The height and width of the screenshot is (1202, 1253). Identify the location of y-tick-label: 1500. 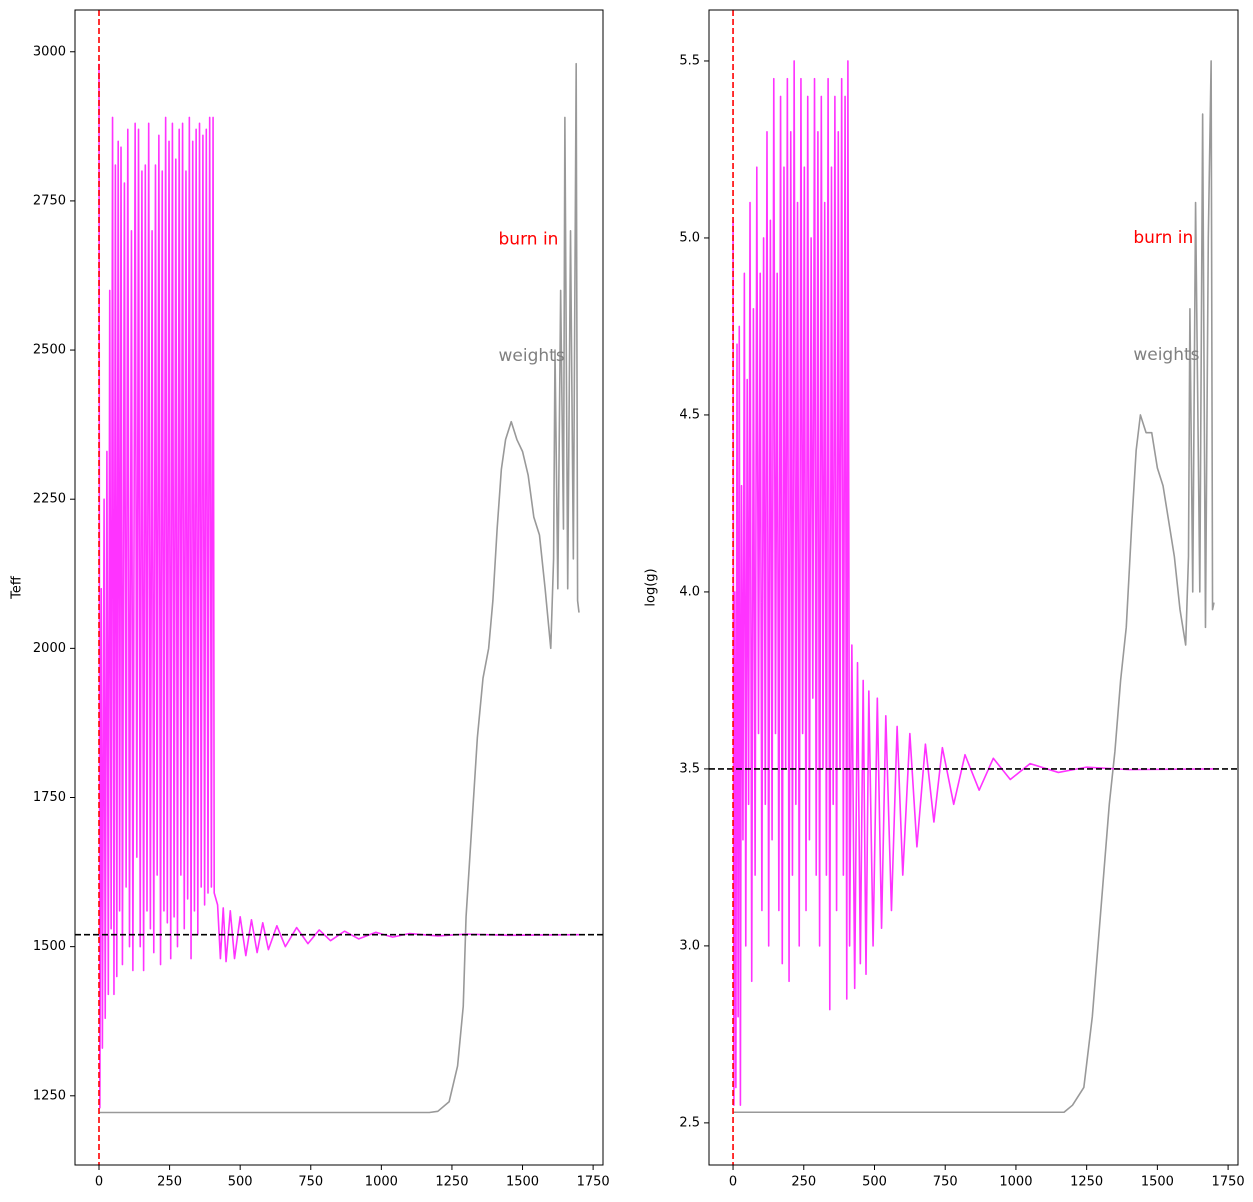
(49, 946).